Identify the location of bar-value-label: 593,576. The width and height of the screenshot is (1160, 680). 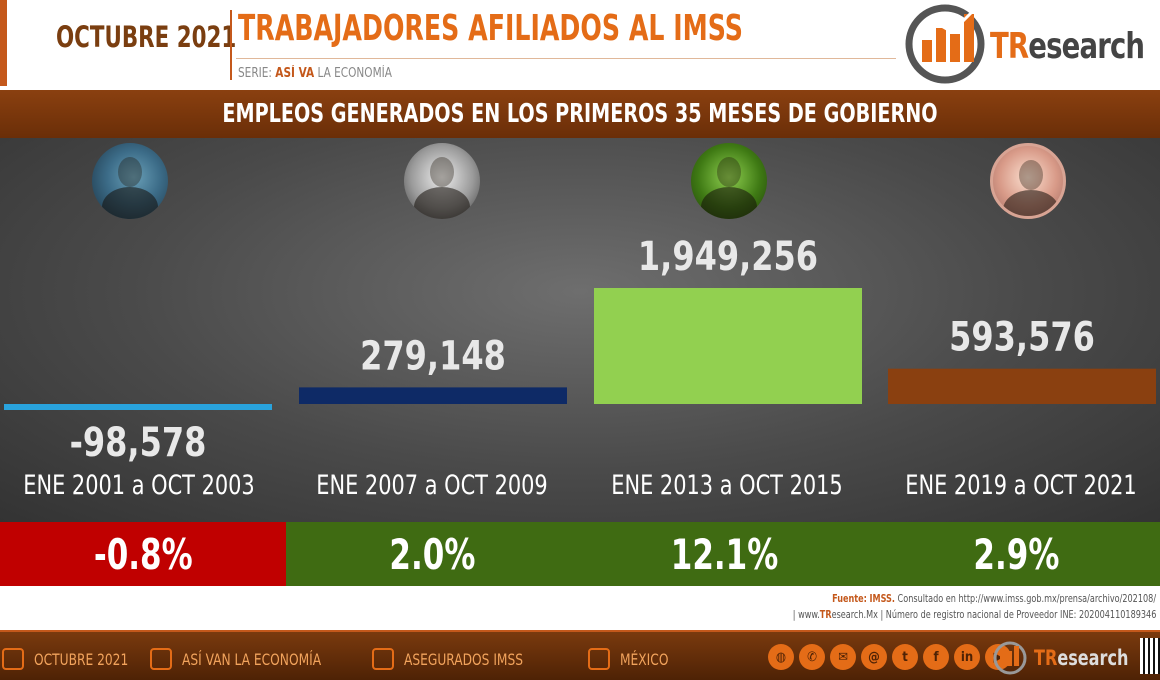
(1022, 336).